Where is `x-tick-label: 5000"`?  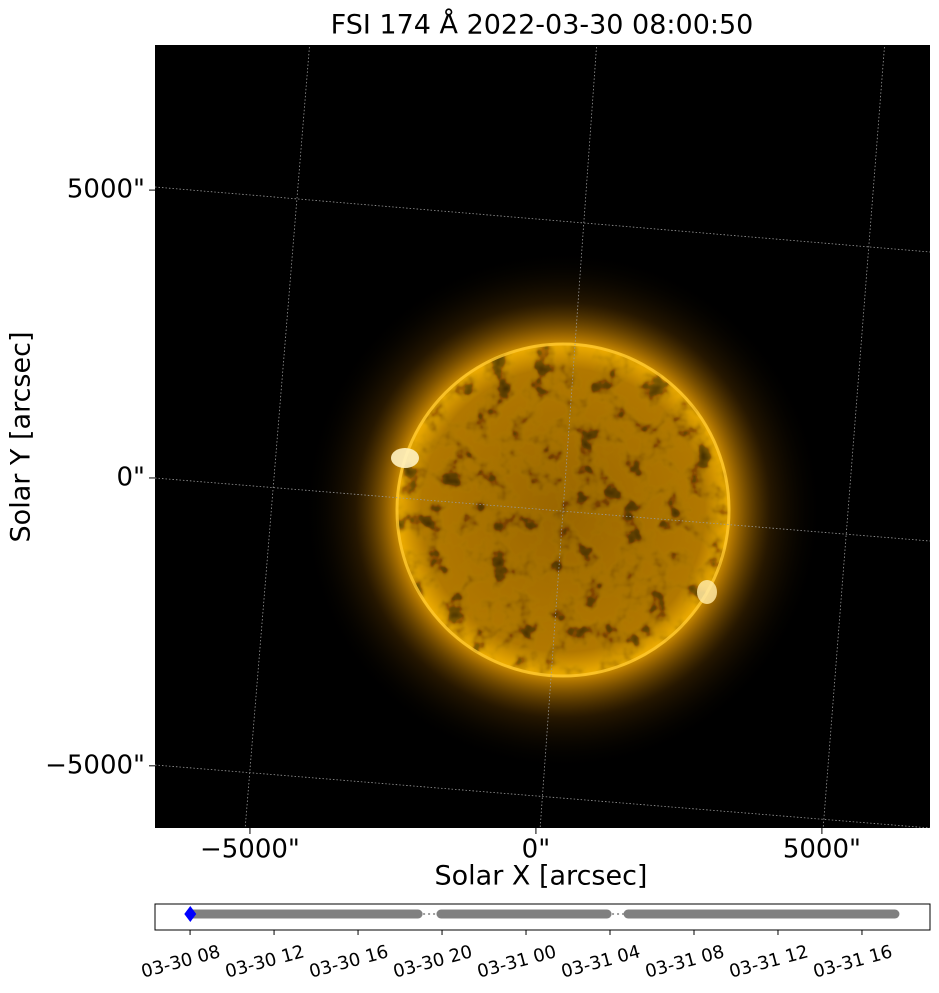 x-tick-label: 5000" is located at coordinates (822, 850).